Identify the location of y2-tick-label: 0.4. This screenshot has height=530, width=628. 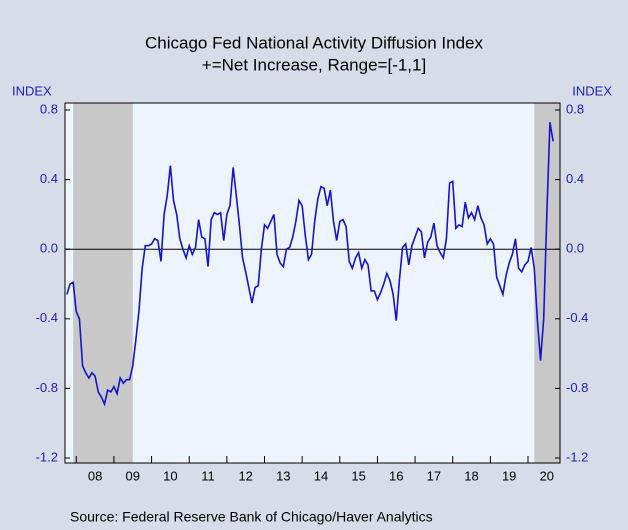
(575, 178).